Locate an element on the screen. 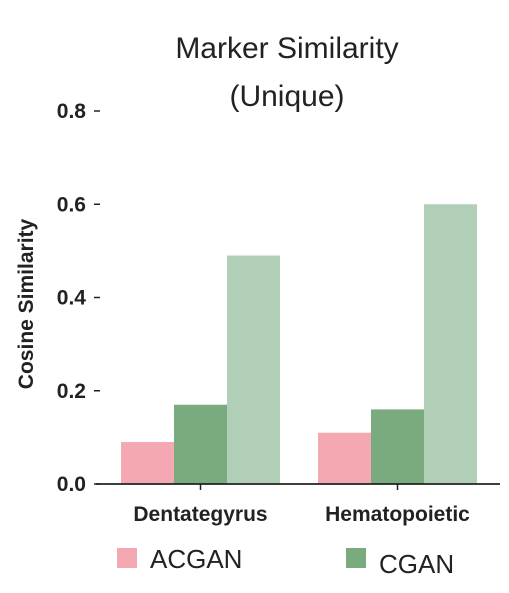 The image size is (509, 593). legend-label-acgan: ACGAN is located at coordinates (196, 559).